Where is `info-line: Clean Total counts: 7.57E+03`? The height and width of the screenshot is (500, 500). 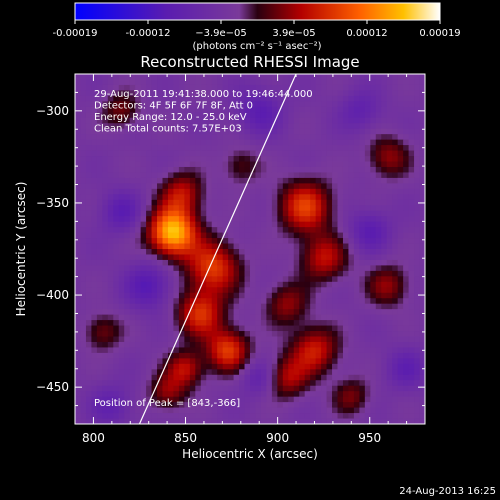
info-line: Clean Total counts: 7.57E+03 is located at coordinates (168, 129).